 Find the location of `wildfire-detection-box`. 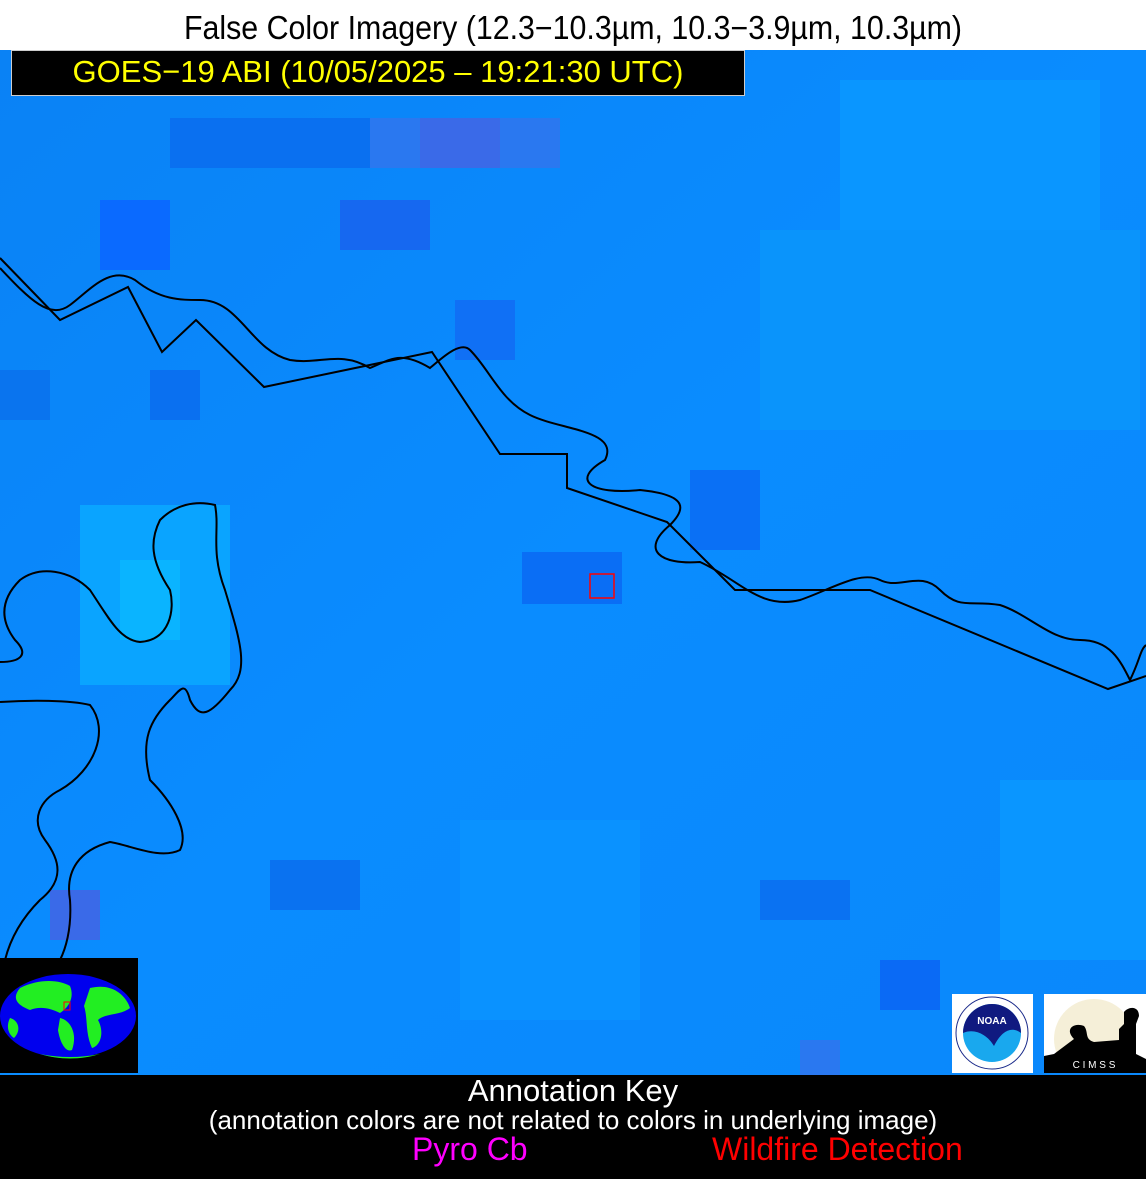

wildfire-detection-box is located at coordinates (602, 586).